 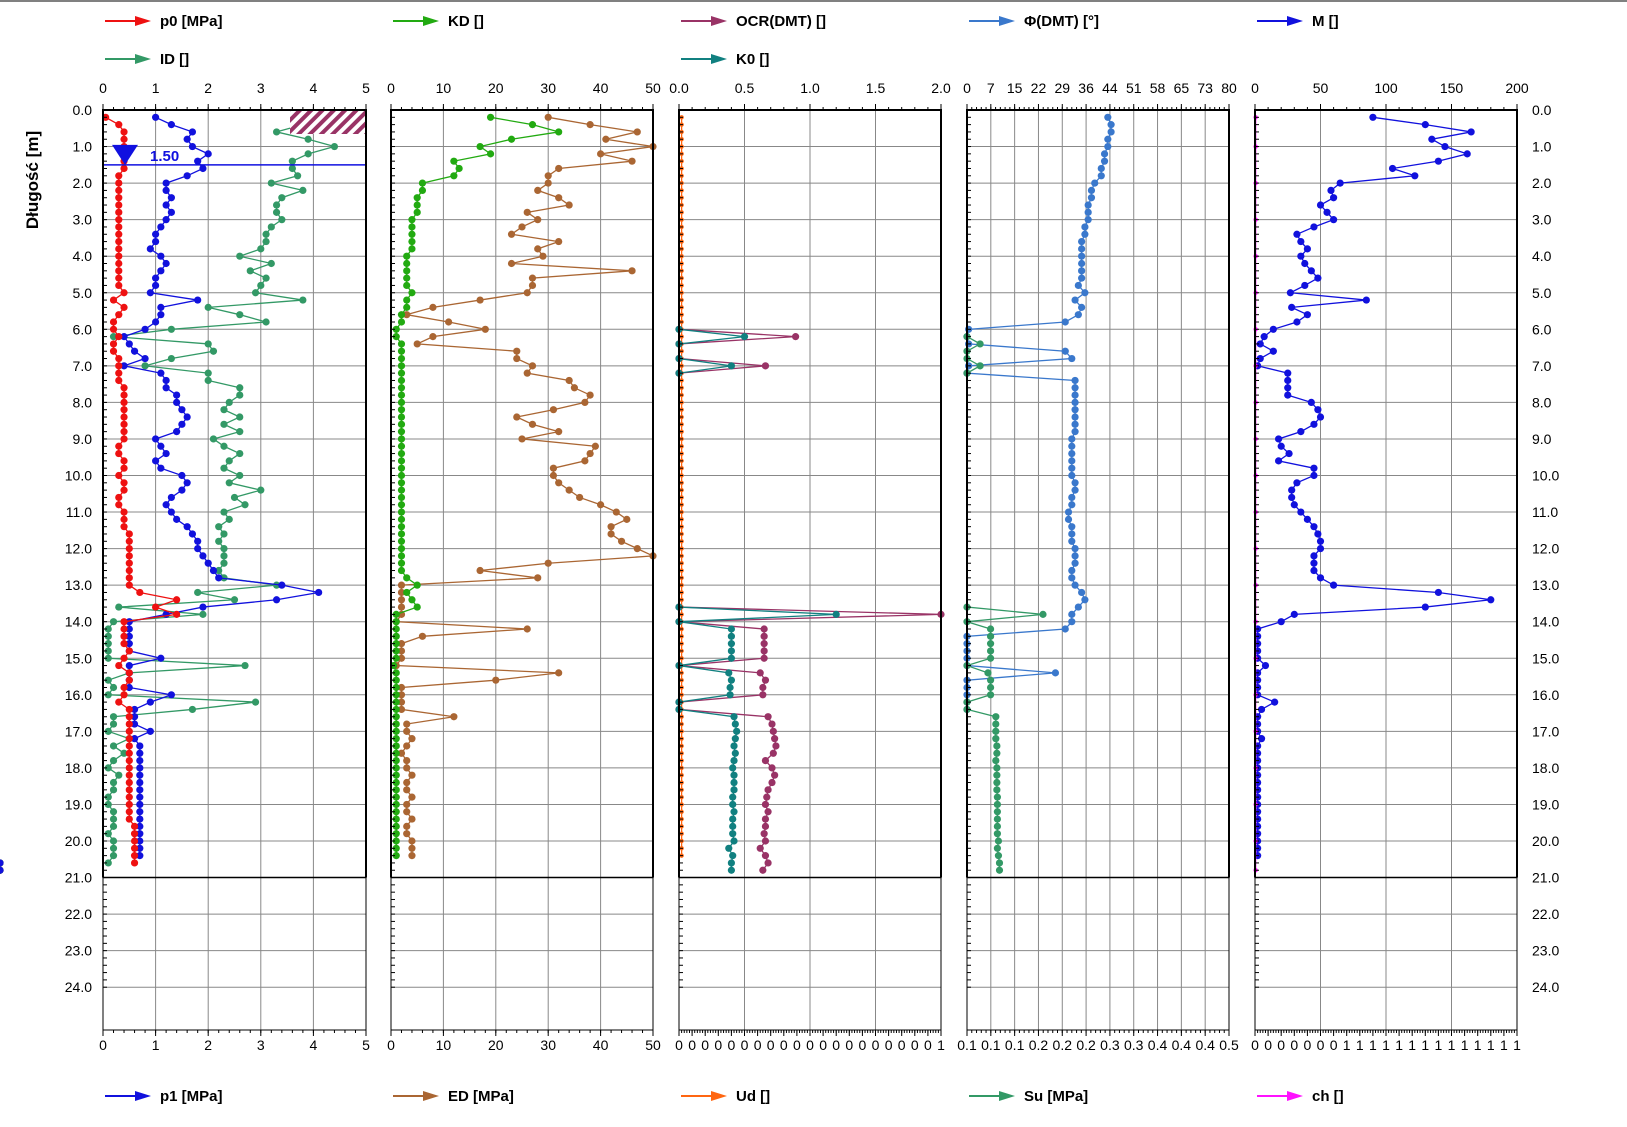 What do you see at coordinates (314, 88) in the screenshot?
I see `x-top-tick-label: 4` at bounding box center [314, 88].